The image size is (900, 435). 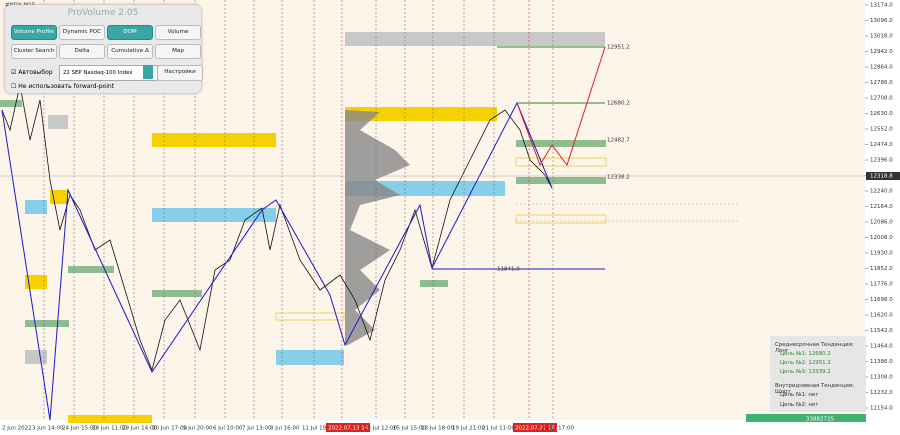 I want to click on time-label: 28 Jun 11:00, so click(x=109, y=429).